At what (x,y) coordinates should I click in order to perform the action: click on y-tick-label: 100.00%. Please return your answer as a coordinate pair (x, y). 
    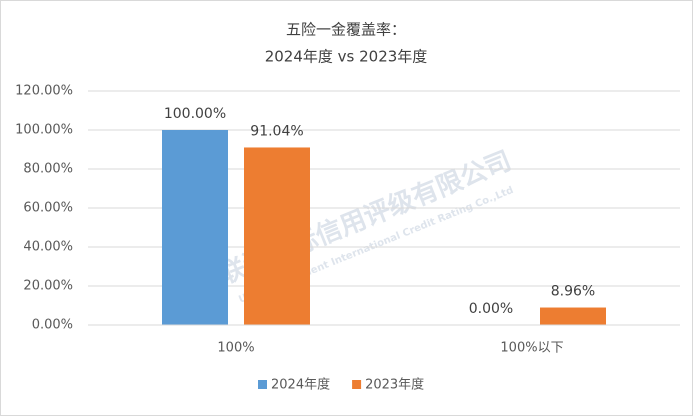
    Looking at the image, I should click on (44, 130).